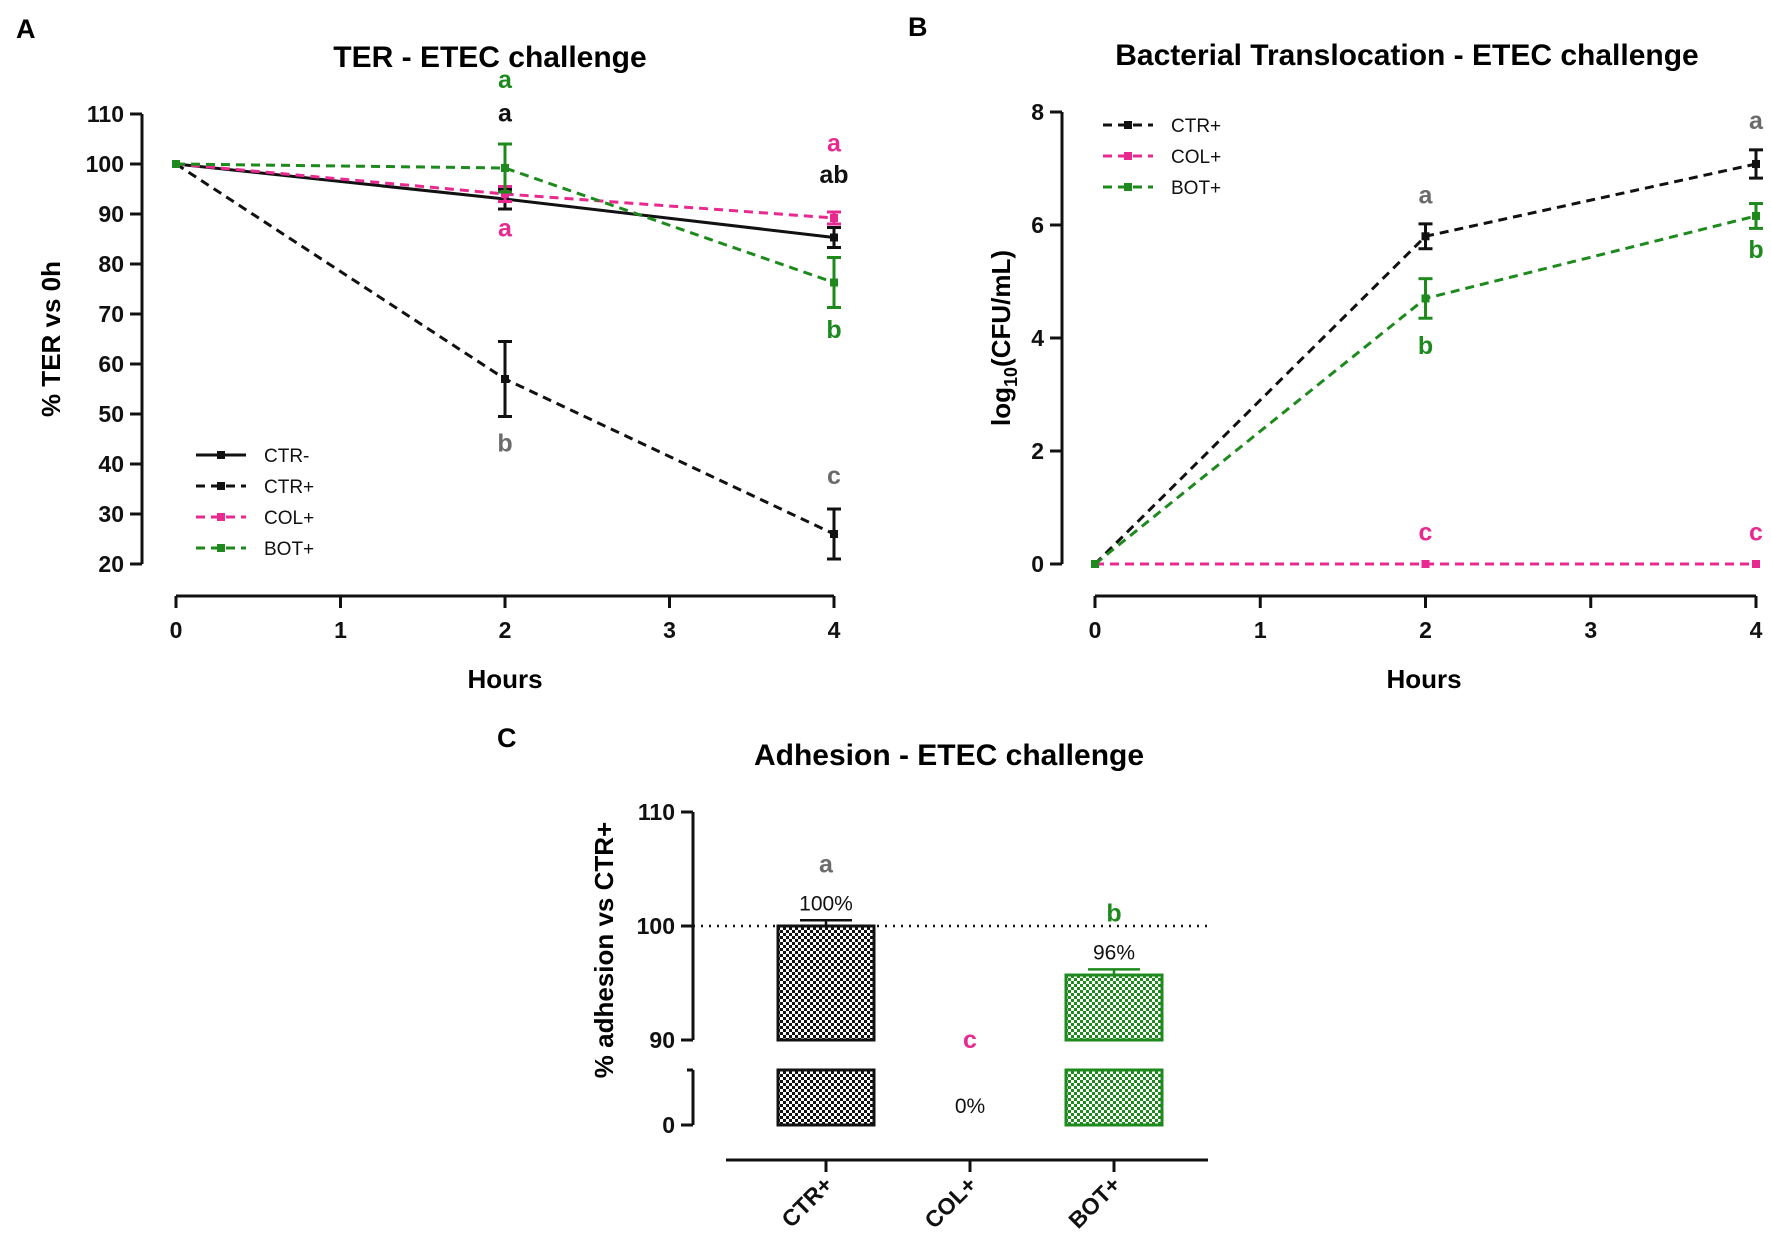 This screenshot has height=1258, width=1771. I want to click on value-label-botplus: 96%, so click(1114, 952).